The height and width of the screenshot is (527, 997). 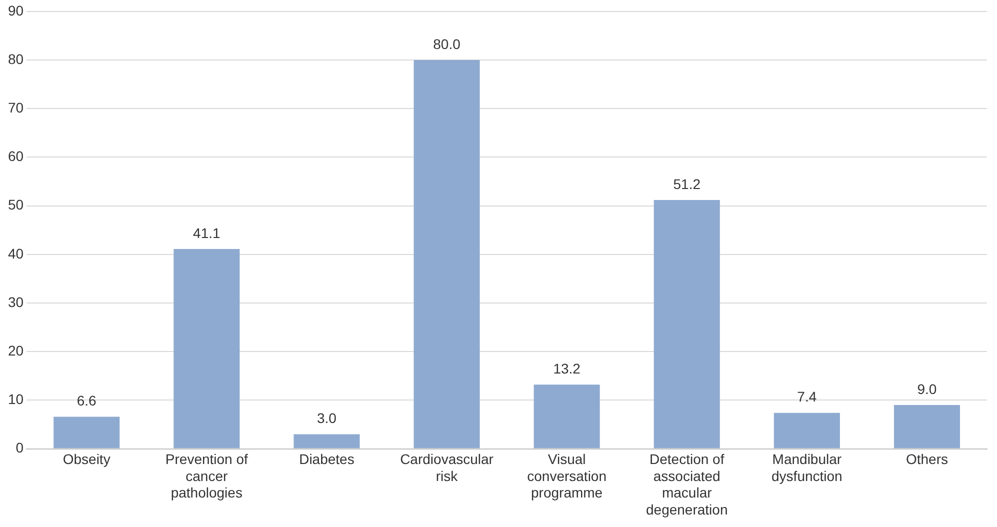 I want to click on data-label: 9.0, so click(x=927, y=388).